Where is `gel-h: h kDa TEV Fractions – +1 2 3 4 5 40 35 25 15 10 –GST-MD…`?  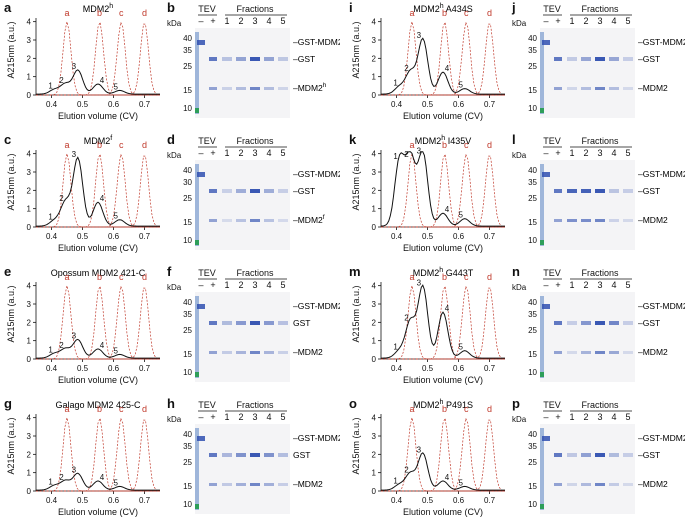 gel-h: h kDa TEV Fractions – +1 2 3 4 5 40 35 25 15 10 –GST-MD… is located at coordinates (253, 455).